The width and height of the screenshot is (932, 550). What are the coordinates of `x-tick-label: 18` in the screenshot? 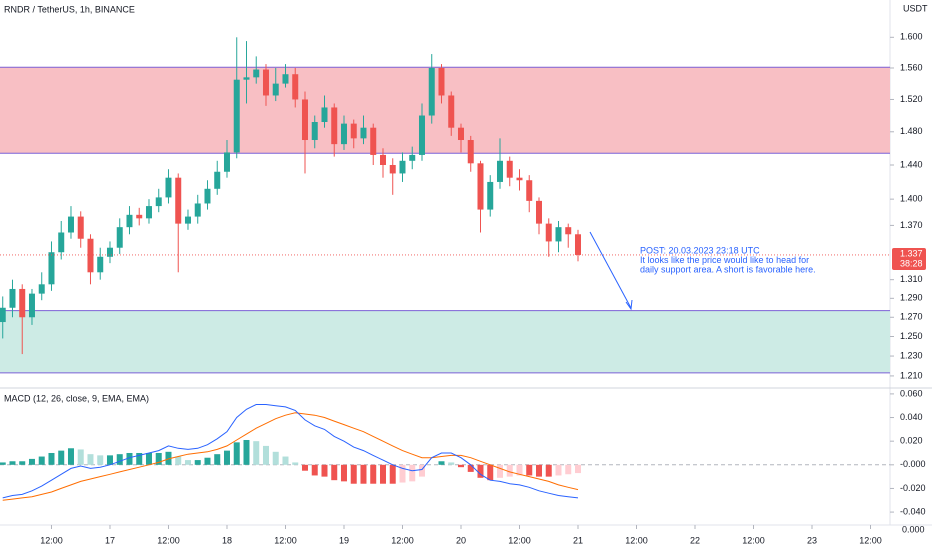 It's located at (227, 540).